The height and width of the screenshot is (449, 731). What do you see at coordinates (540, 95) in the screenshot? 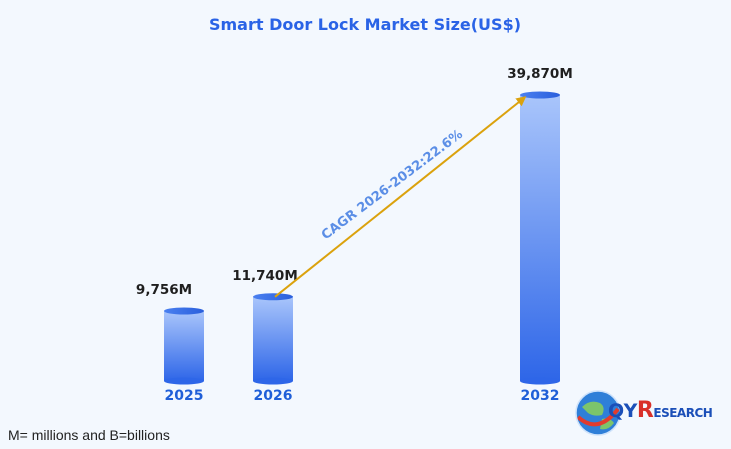
I see `bar-cap-2032` at bounding box center [540, 95].